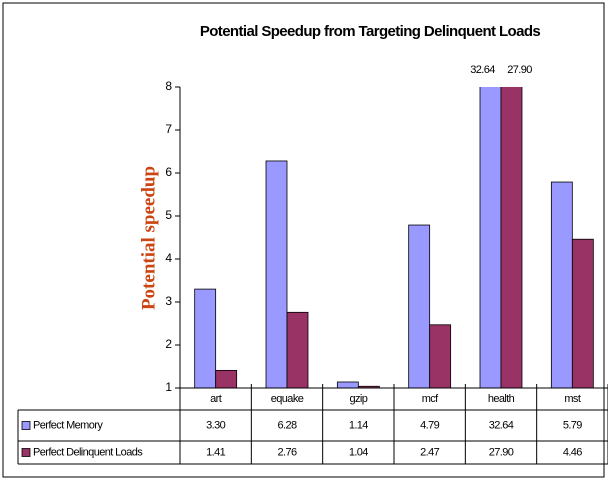 Image resolution: width=608 pixels, height=481 pixels. What do you see at coordinates (68, 425) in the screenshot?
I see `legend-label: Perfect Memory` at bounding box center [68, 425].